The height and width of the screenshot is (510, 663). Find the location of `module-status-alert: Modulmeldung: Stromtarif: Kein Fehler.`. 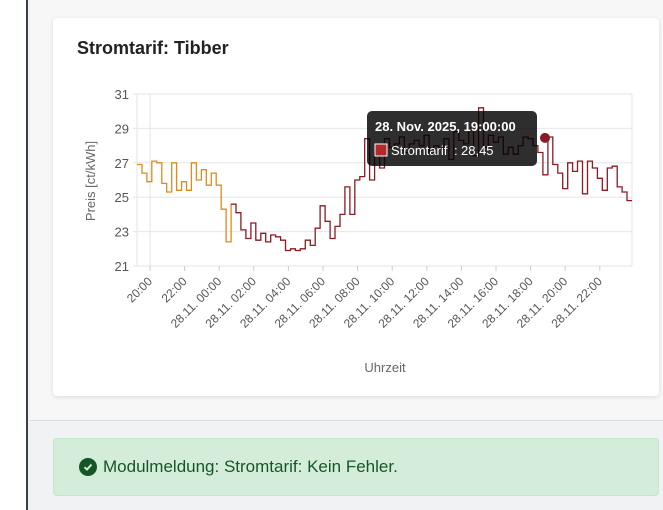

module-status-alert: Modulmeldung: Stromtarif: Kein Fehler. is located at coordinates (356, 467).